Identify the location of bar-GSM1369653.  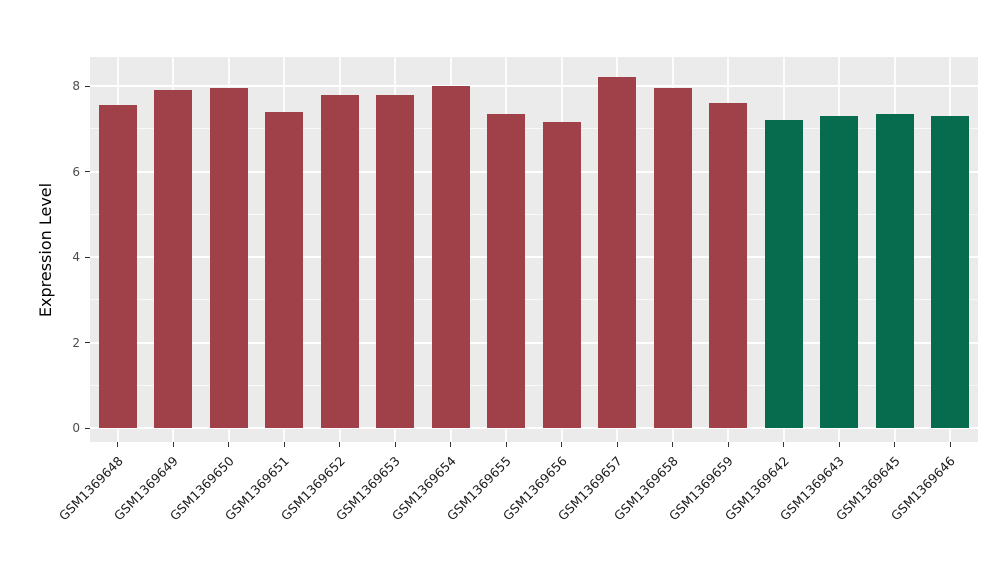
(395, 261).